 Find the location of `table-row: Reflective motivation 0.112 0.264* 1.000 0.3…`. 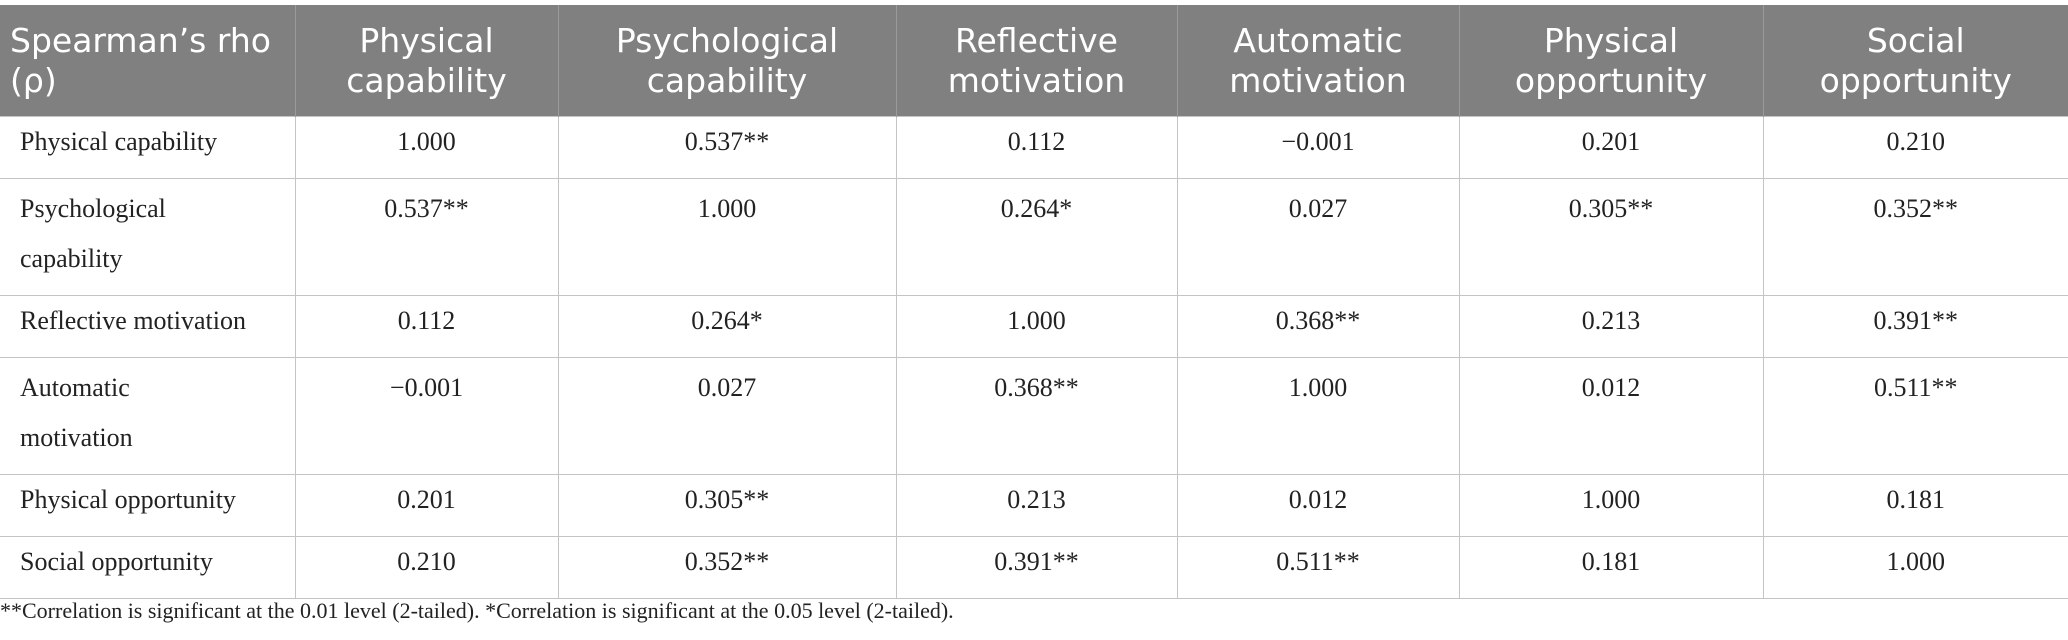

table-row: Reflective motivation 0.112 0.264* 1.000 0.3… is located at coordinates (1034, 326).